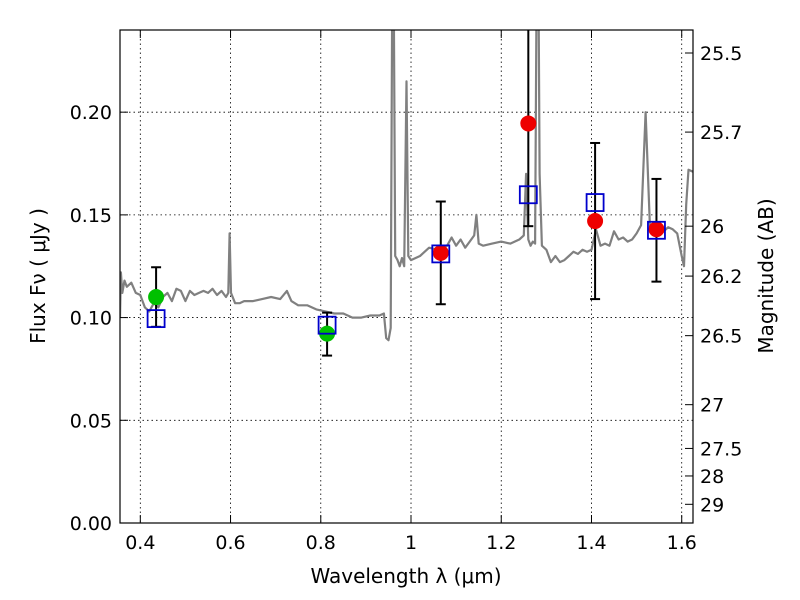  I want to click on y2-tick-label: 27, so click(712, 406).